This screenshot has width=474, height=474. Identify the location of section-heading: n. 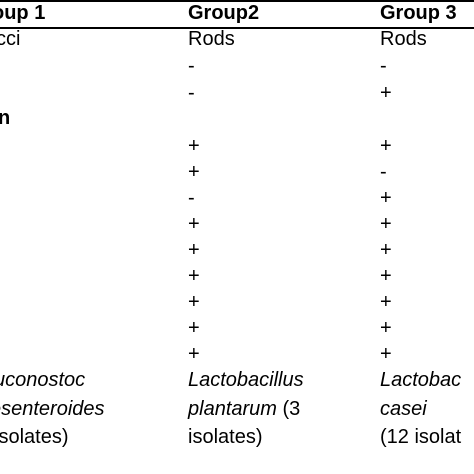
(5, 118).